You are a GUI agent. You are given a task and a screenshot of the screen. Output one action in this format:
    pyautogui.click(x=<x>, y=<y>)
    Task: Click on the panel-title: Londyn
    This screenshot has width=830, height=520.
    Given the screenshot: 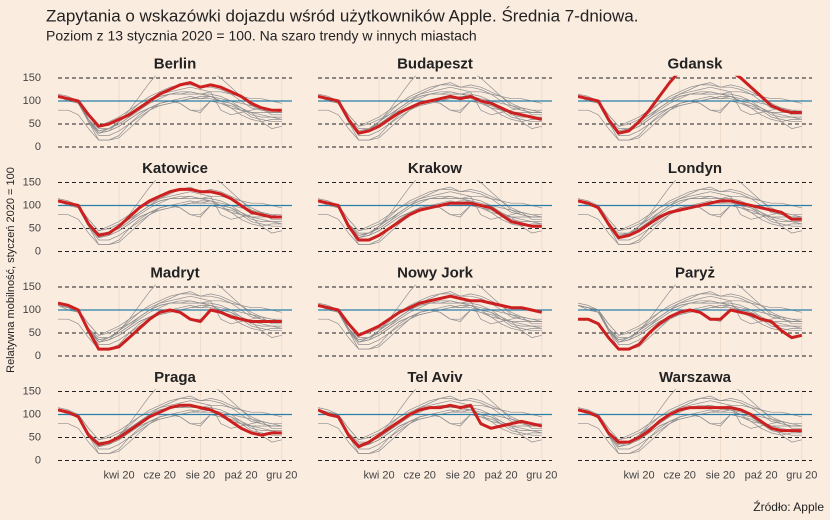 What is the action you would take?
    pyautogui.click(x=695, y=168)
    